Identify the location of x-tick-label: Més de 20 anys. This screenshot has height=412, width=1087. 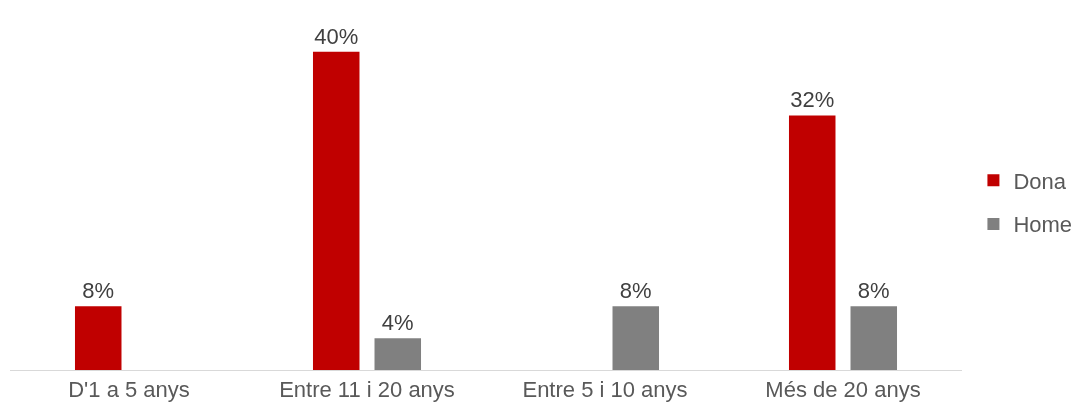
(843, 390).